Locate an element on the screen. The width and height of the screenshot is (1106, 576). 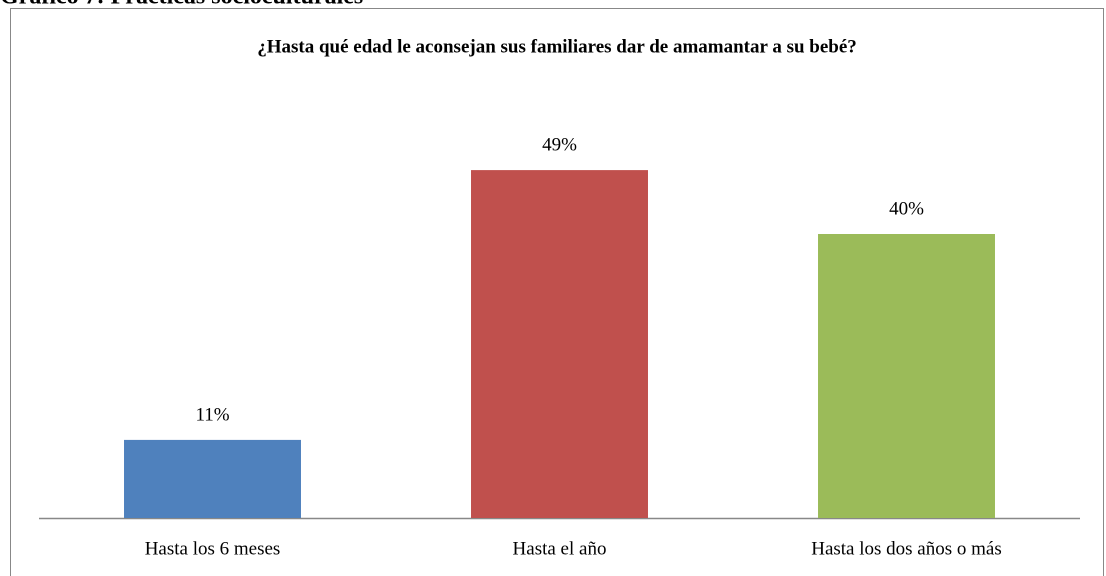
data-label: 40% is located at coordinates (906, 208).